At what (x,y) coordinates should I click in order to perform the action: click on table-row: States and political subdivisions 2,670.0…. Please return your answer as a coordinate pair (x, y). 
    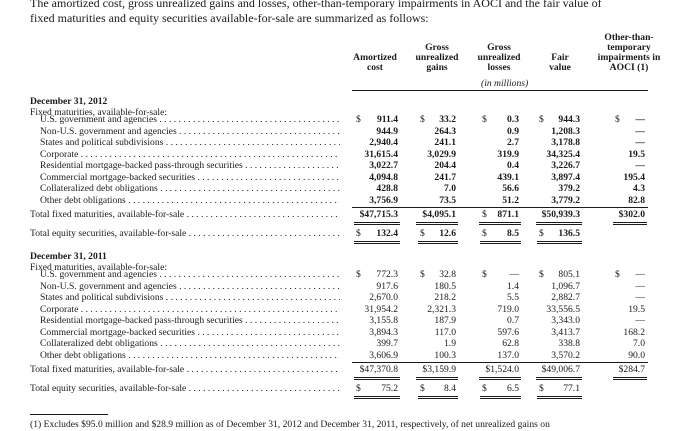
    Looking at the image, I should click on (347, 298).